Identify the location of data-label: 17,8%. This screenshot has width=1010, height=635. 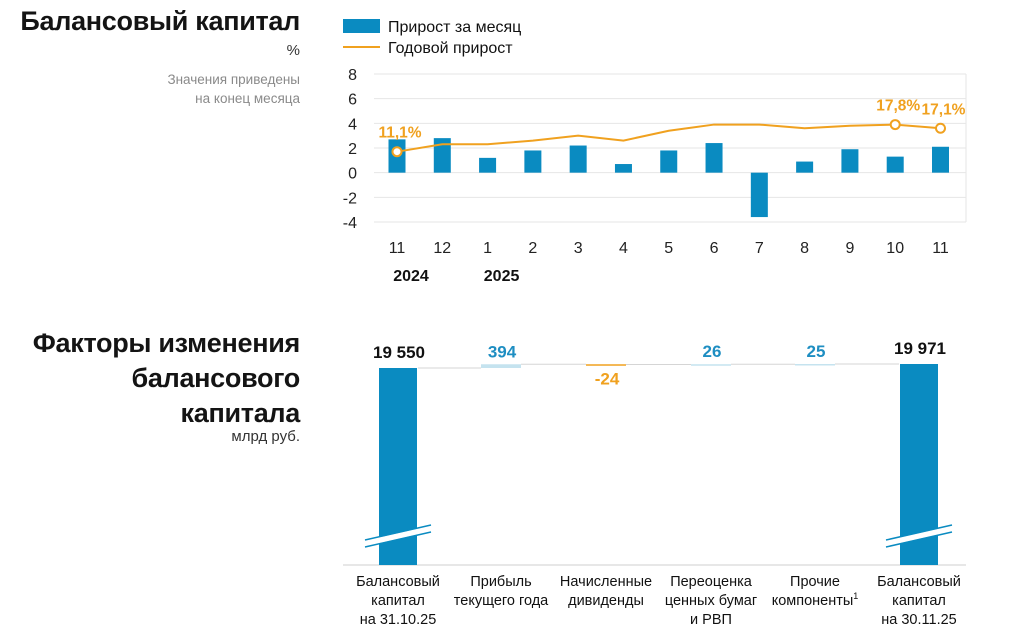
(898, 106).